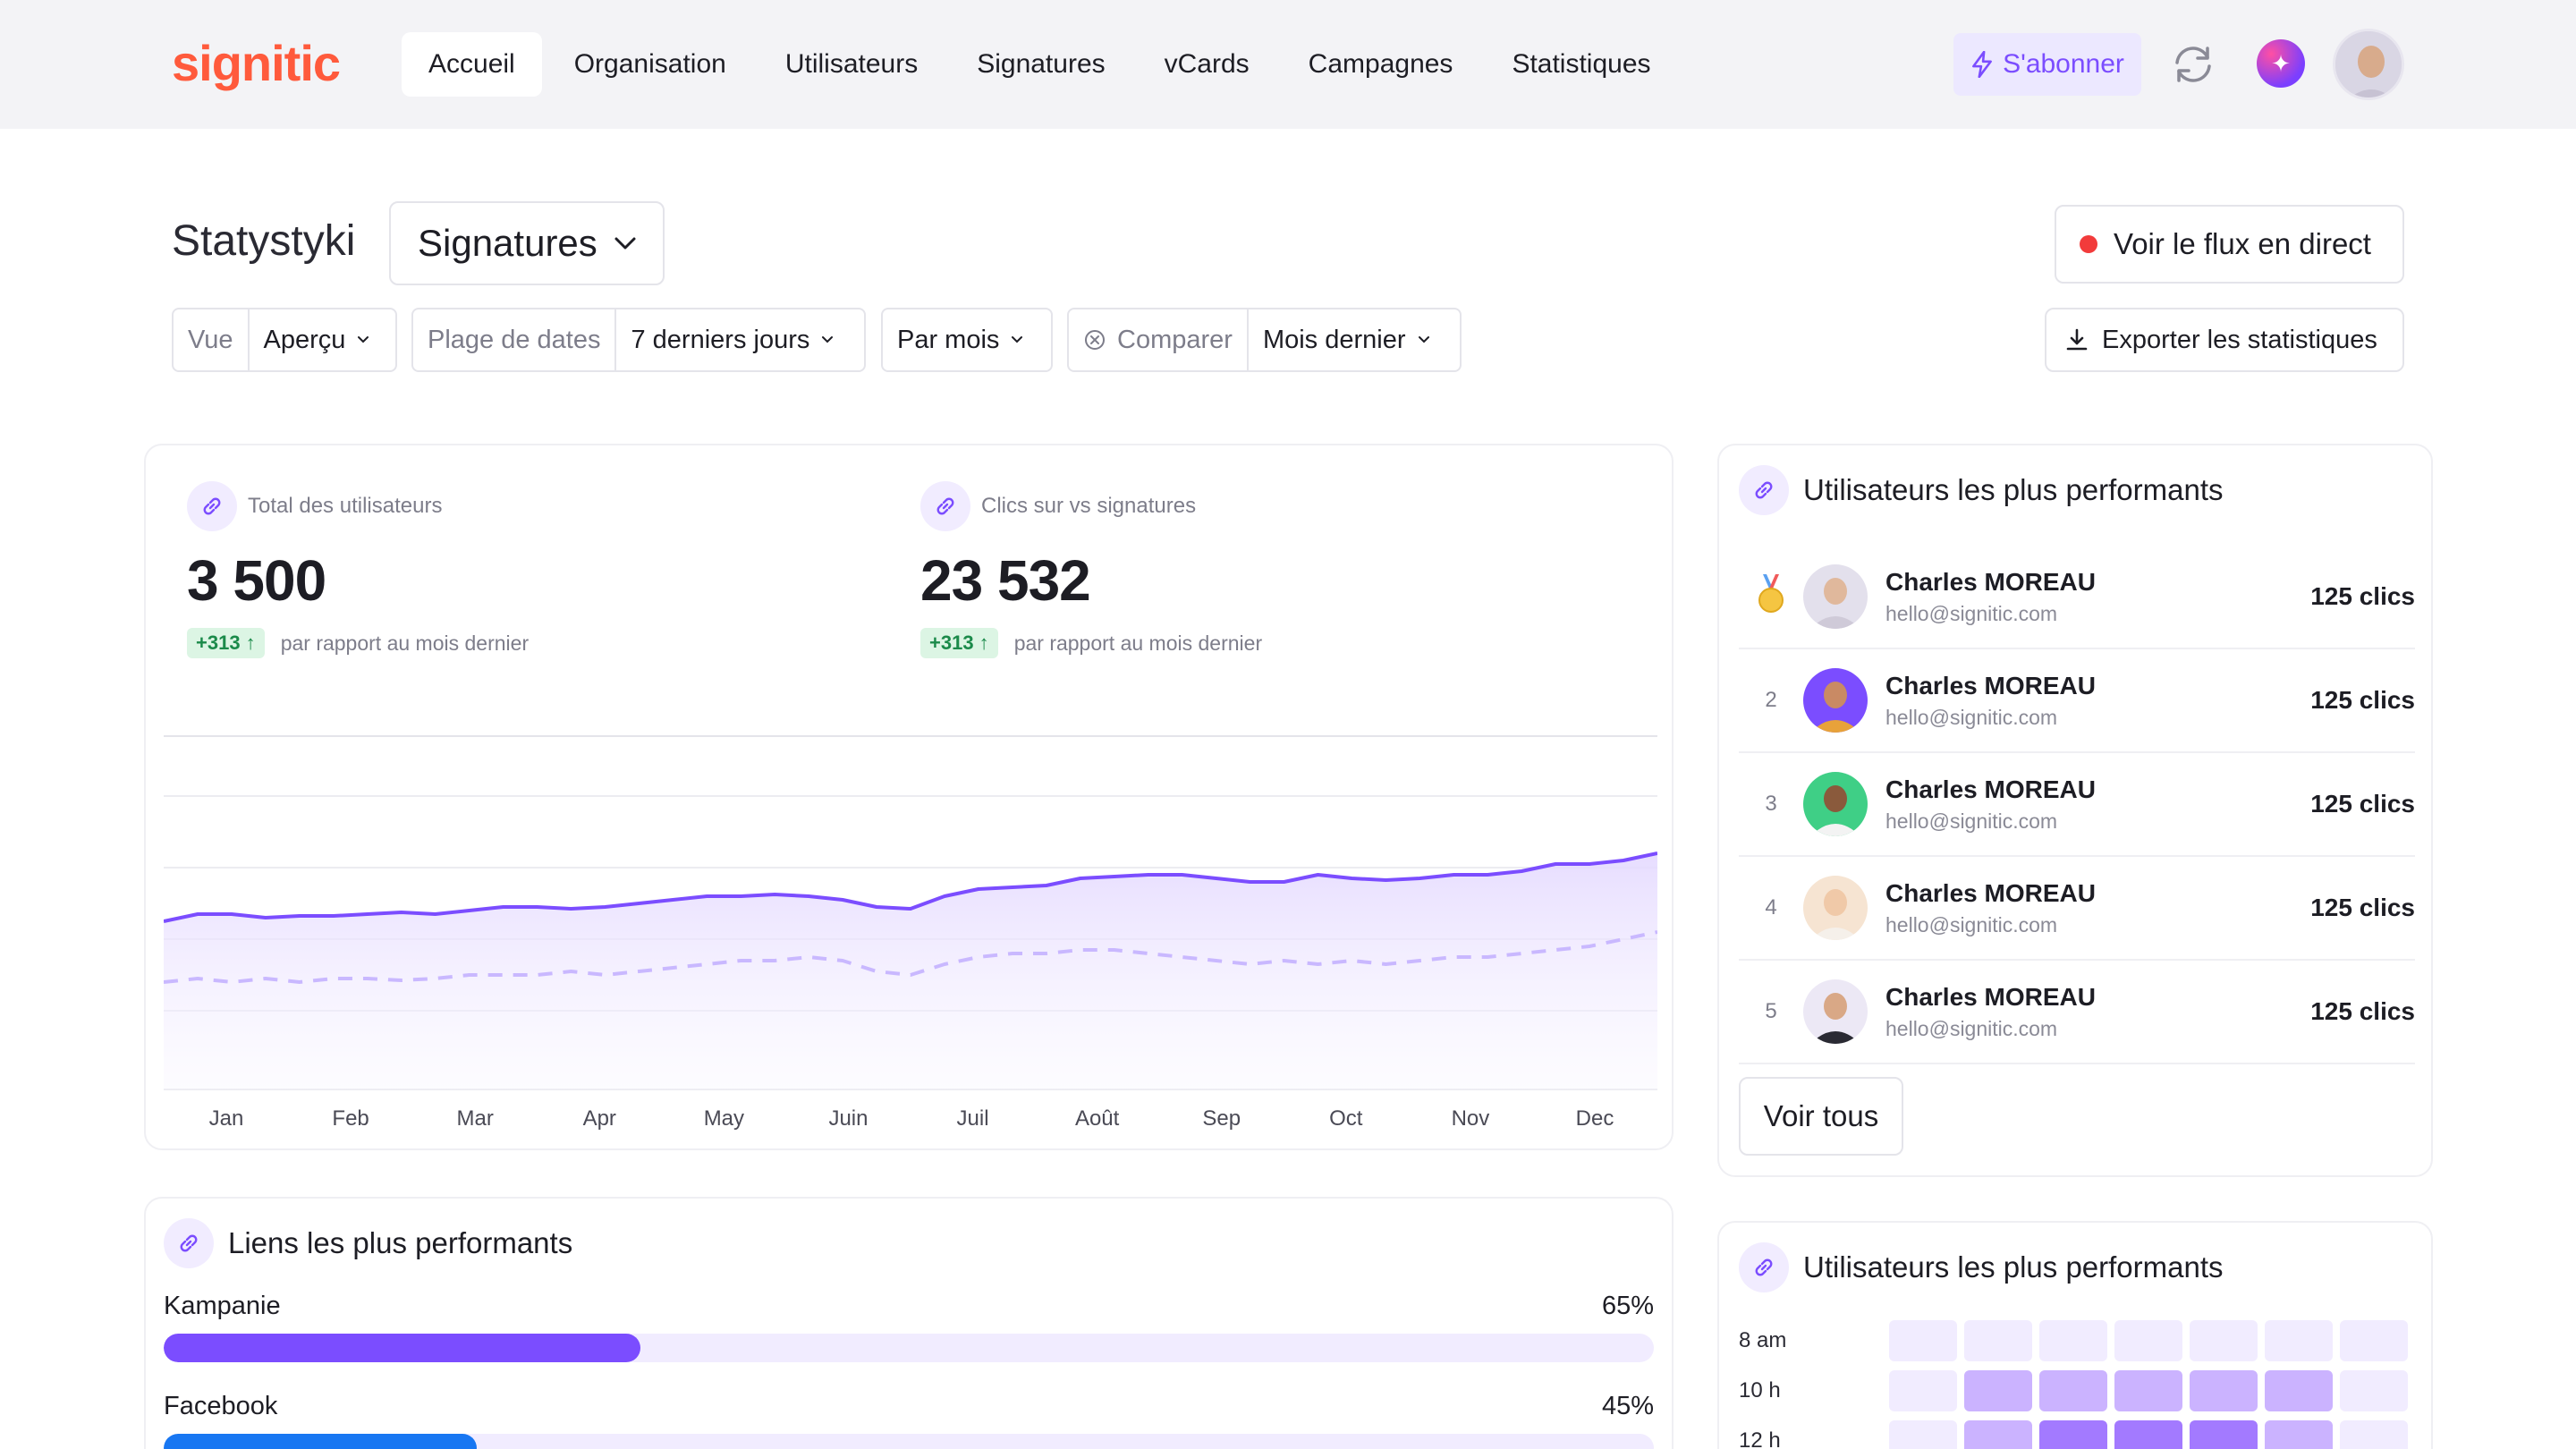 Image resolution: width=2576 pixels, height=1449 pixels. I want to click on x-tick-label: Dec, so click(1595, 1118).